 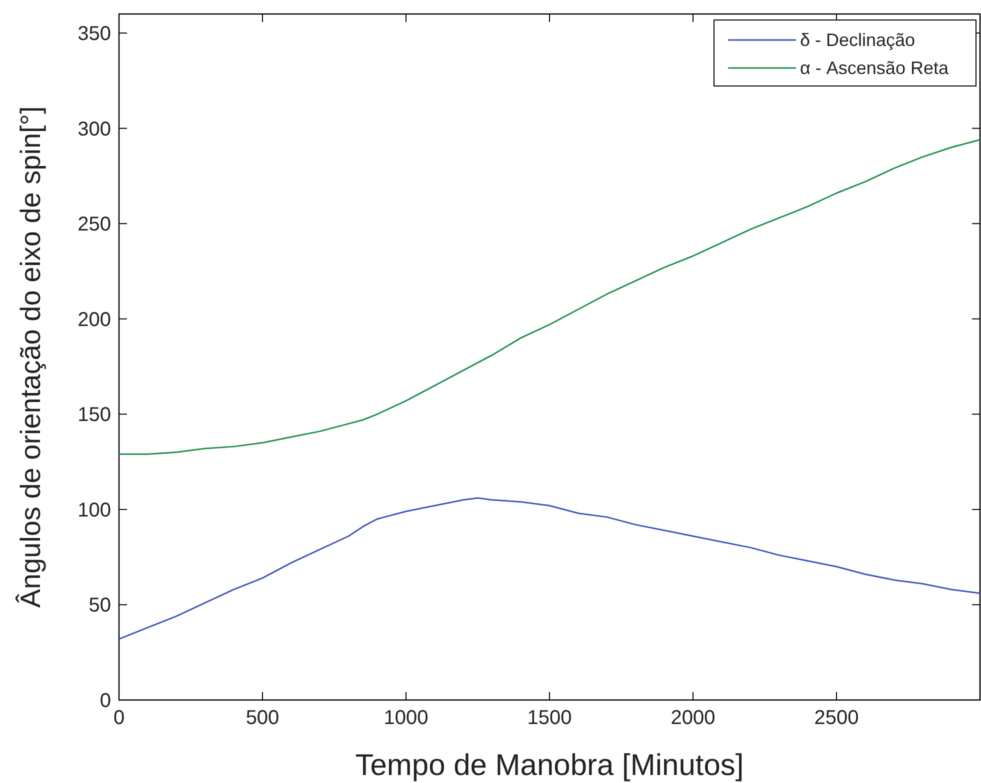 What do you see at coordinates (406, 718) in the screenshot?
I see `x-tick-label: 1000` at bounding box center [406, 718].